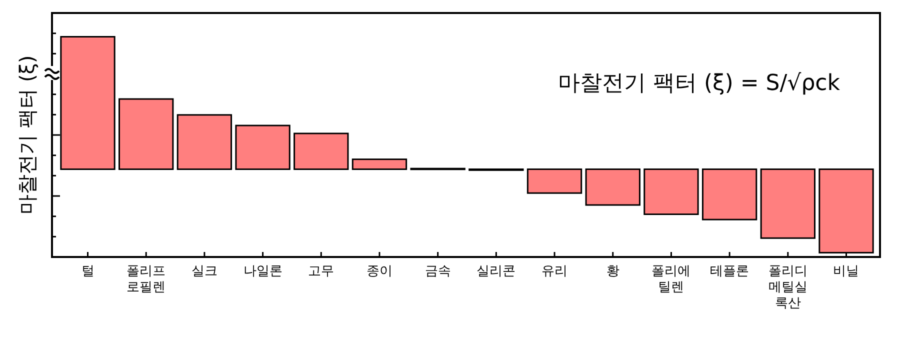 This screenshot has width=900, height=342. Describe the element at coordinates (87, 271) in the screenshot. I see `x-tick-label: 털` at that location.